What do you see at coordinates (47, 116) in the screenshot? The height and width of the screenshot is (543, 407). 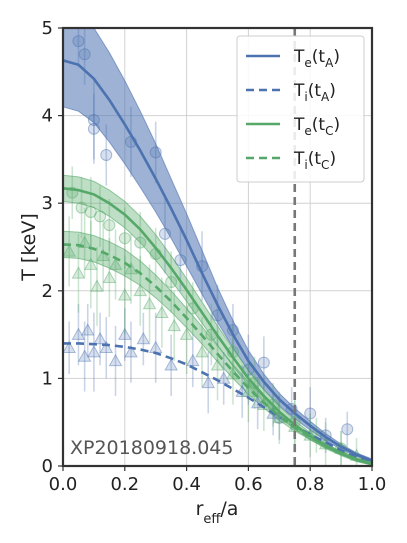 I see `y-tick-label: 4` at bounding box center [47, 116].